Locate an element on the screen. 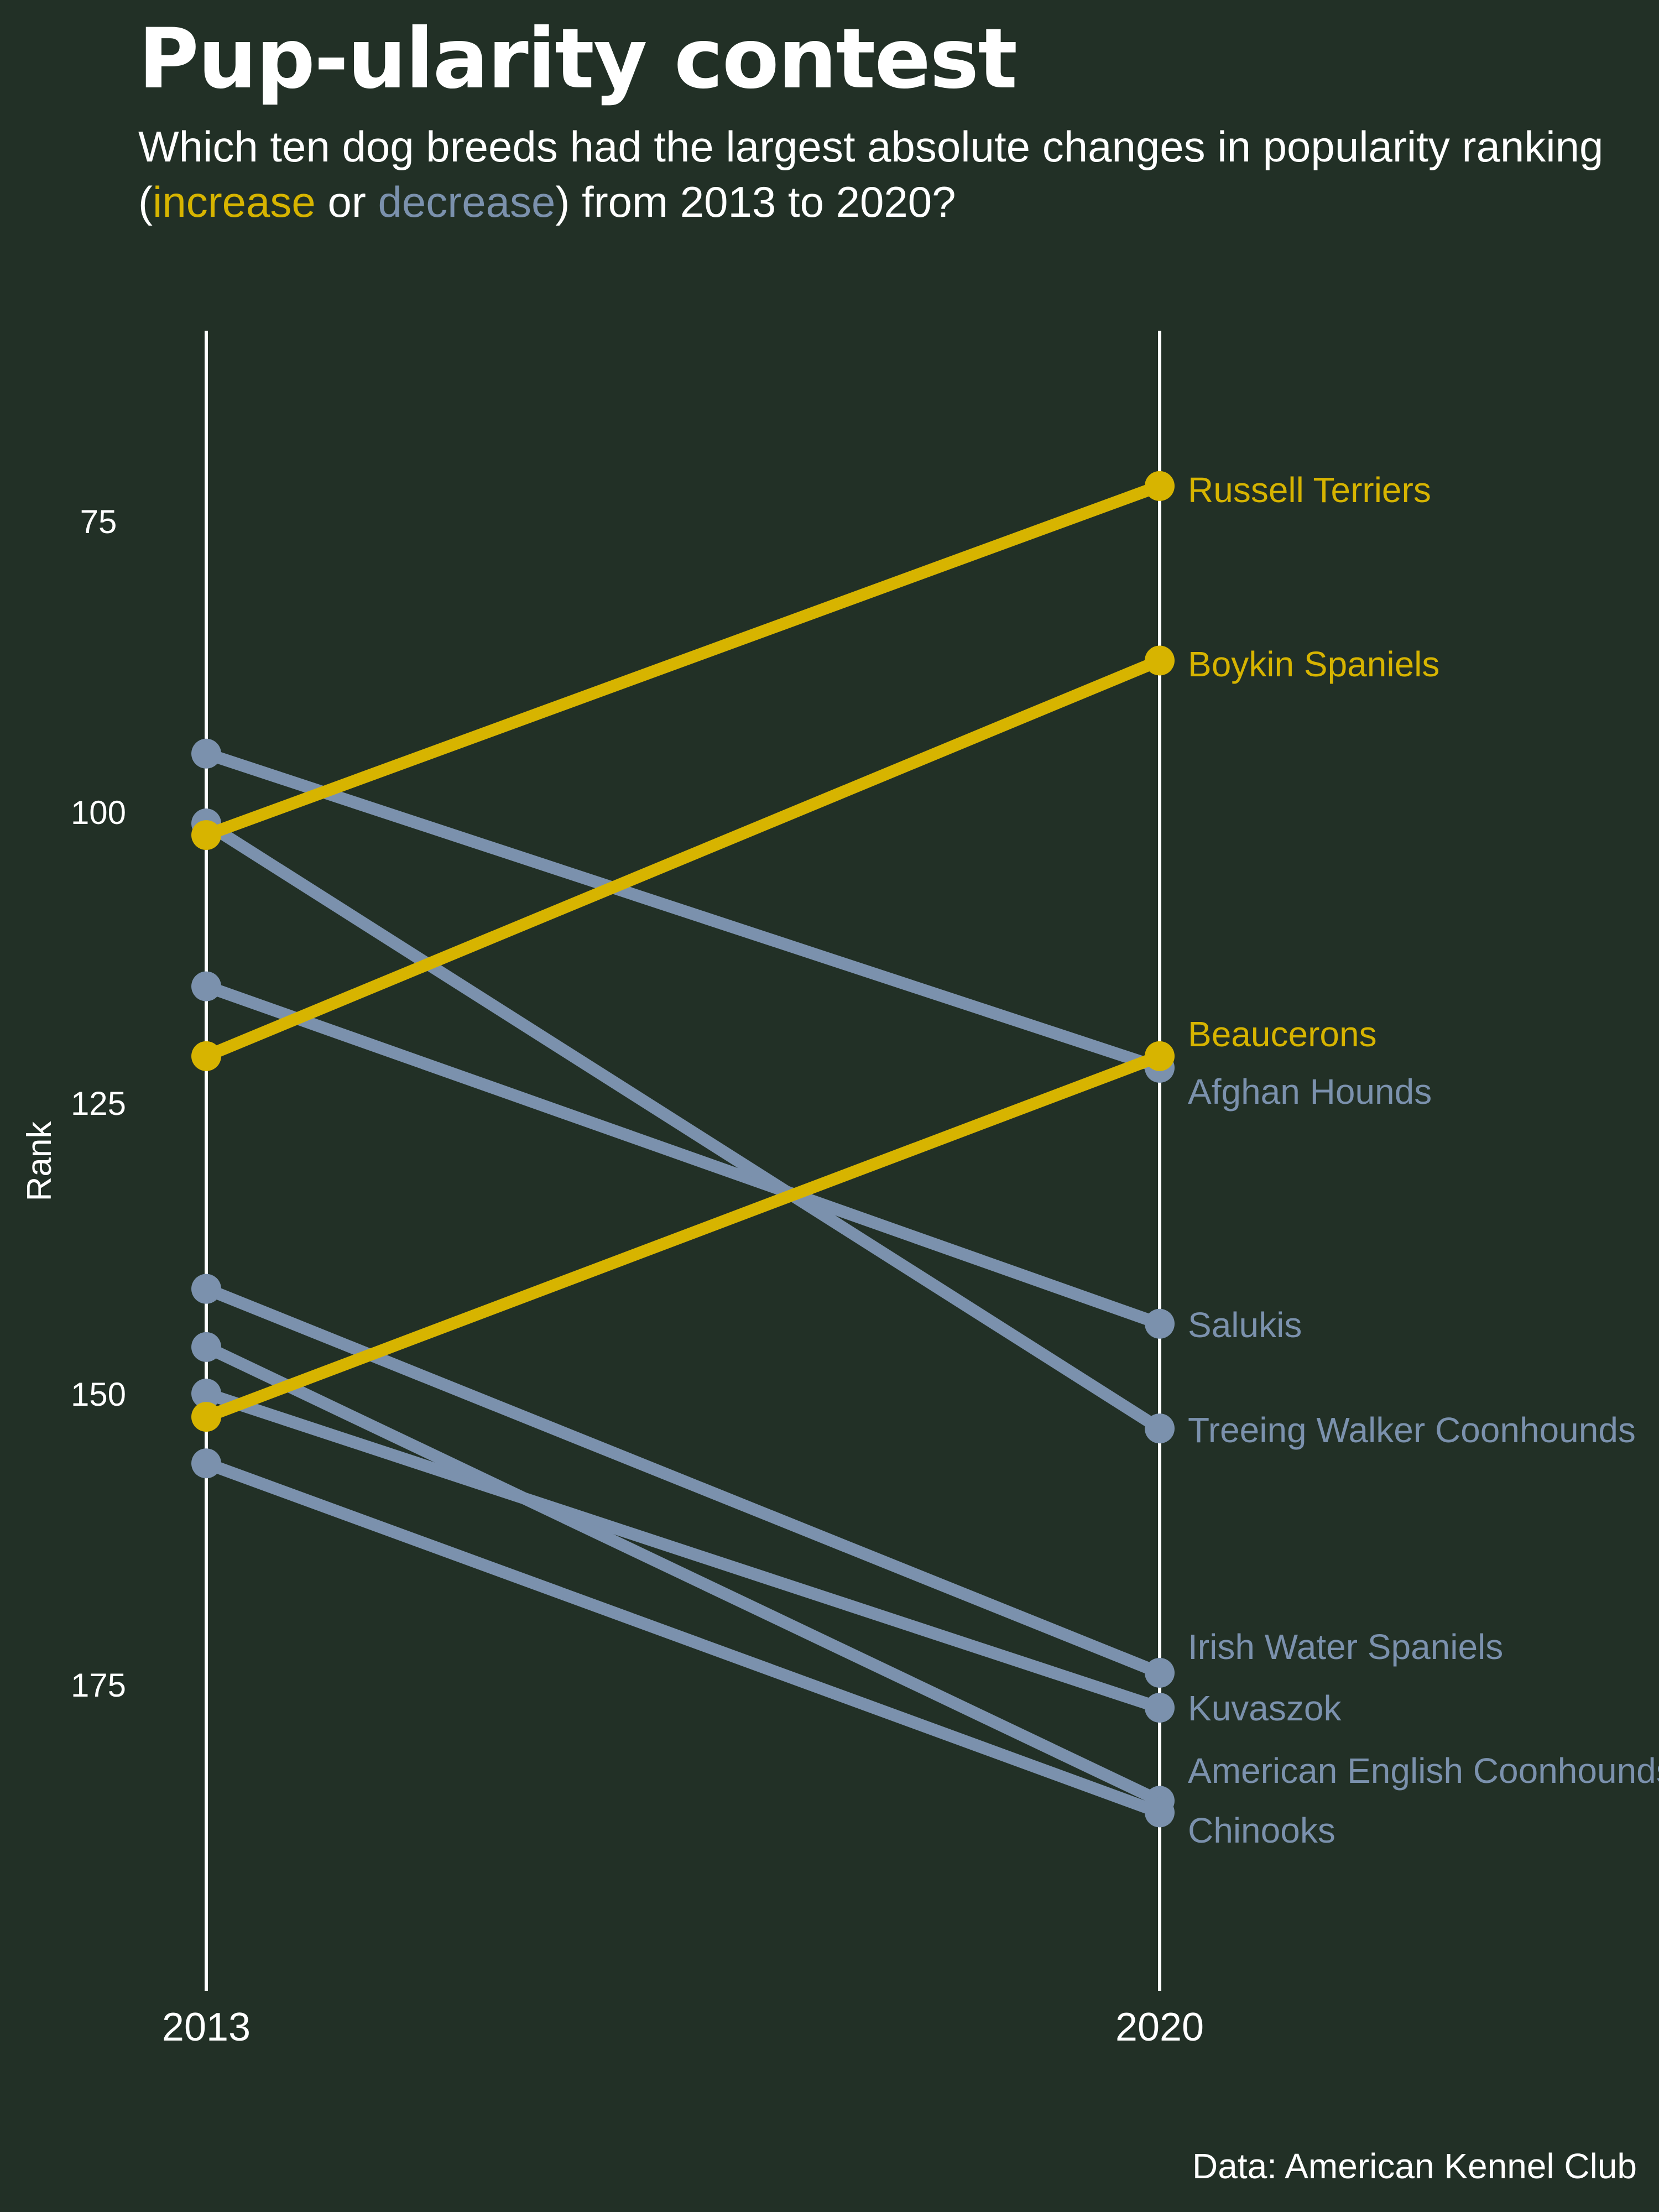 The image size is (1659, 2212). series-label-irish-water-spaniels: Irish Water Spaniels is located at coordinates (1346, 1647).